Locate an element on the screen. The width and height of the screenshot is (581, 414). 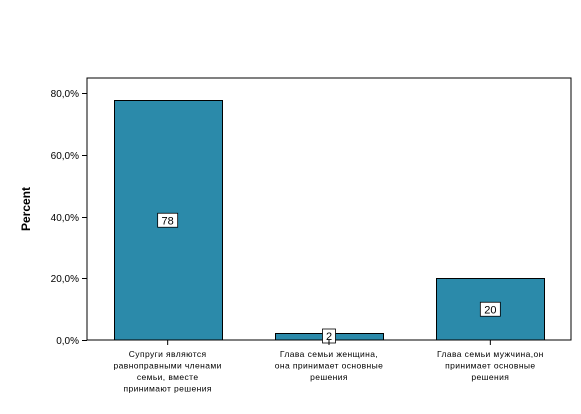
category-label-line: Супруги являются is located at coordinates (168, 354).